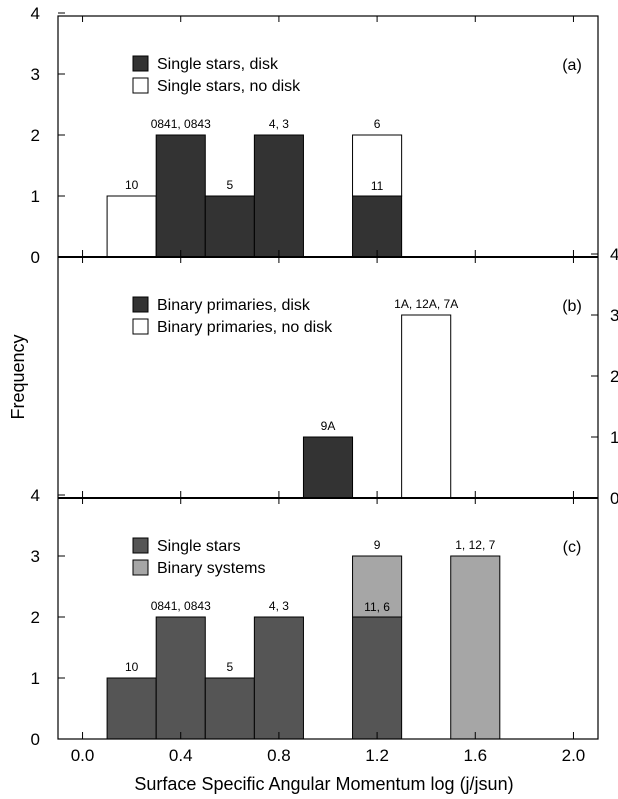 The image size is (618, 799). Describe the element at coordinates (211, 568) in the screenshot. I see `legend-label: Binary systems` at that location.